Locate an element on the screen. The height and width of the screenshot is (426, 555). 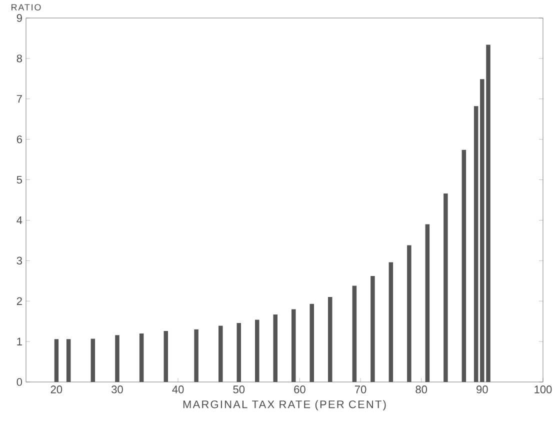
x-tick-label: 20 is located at coordinates (56, 390).